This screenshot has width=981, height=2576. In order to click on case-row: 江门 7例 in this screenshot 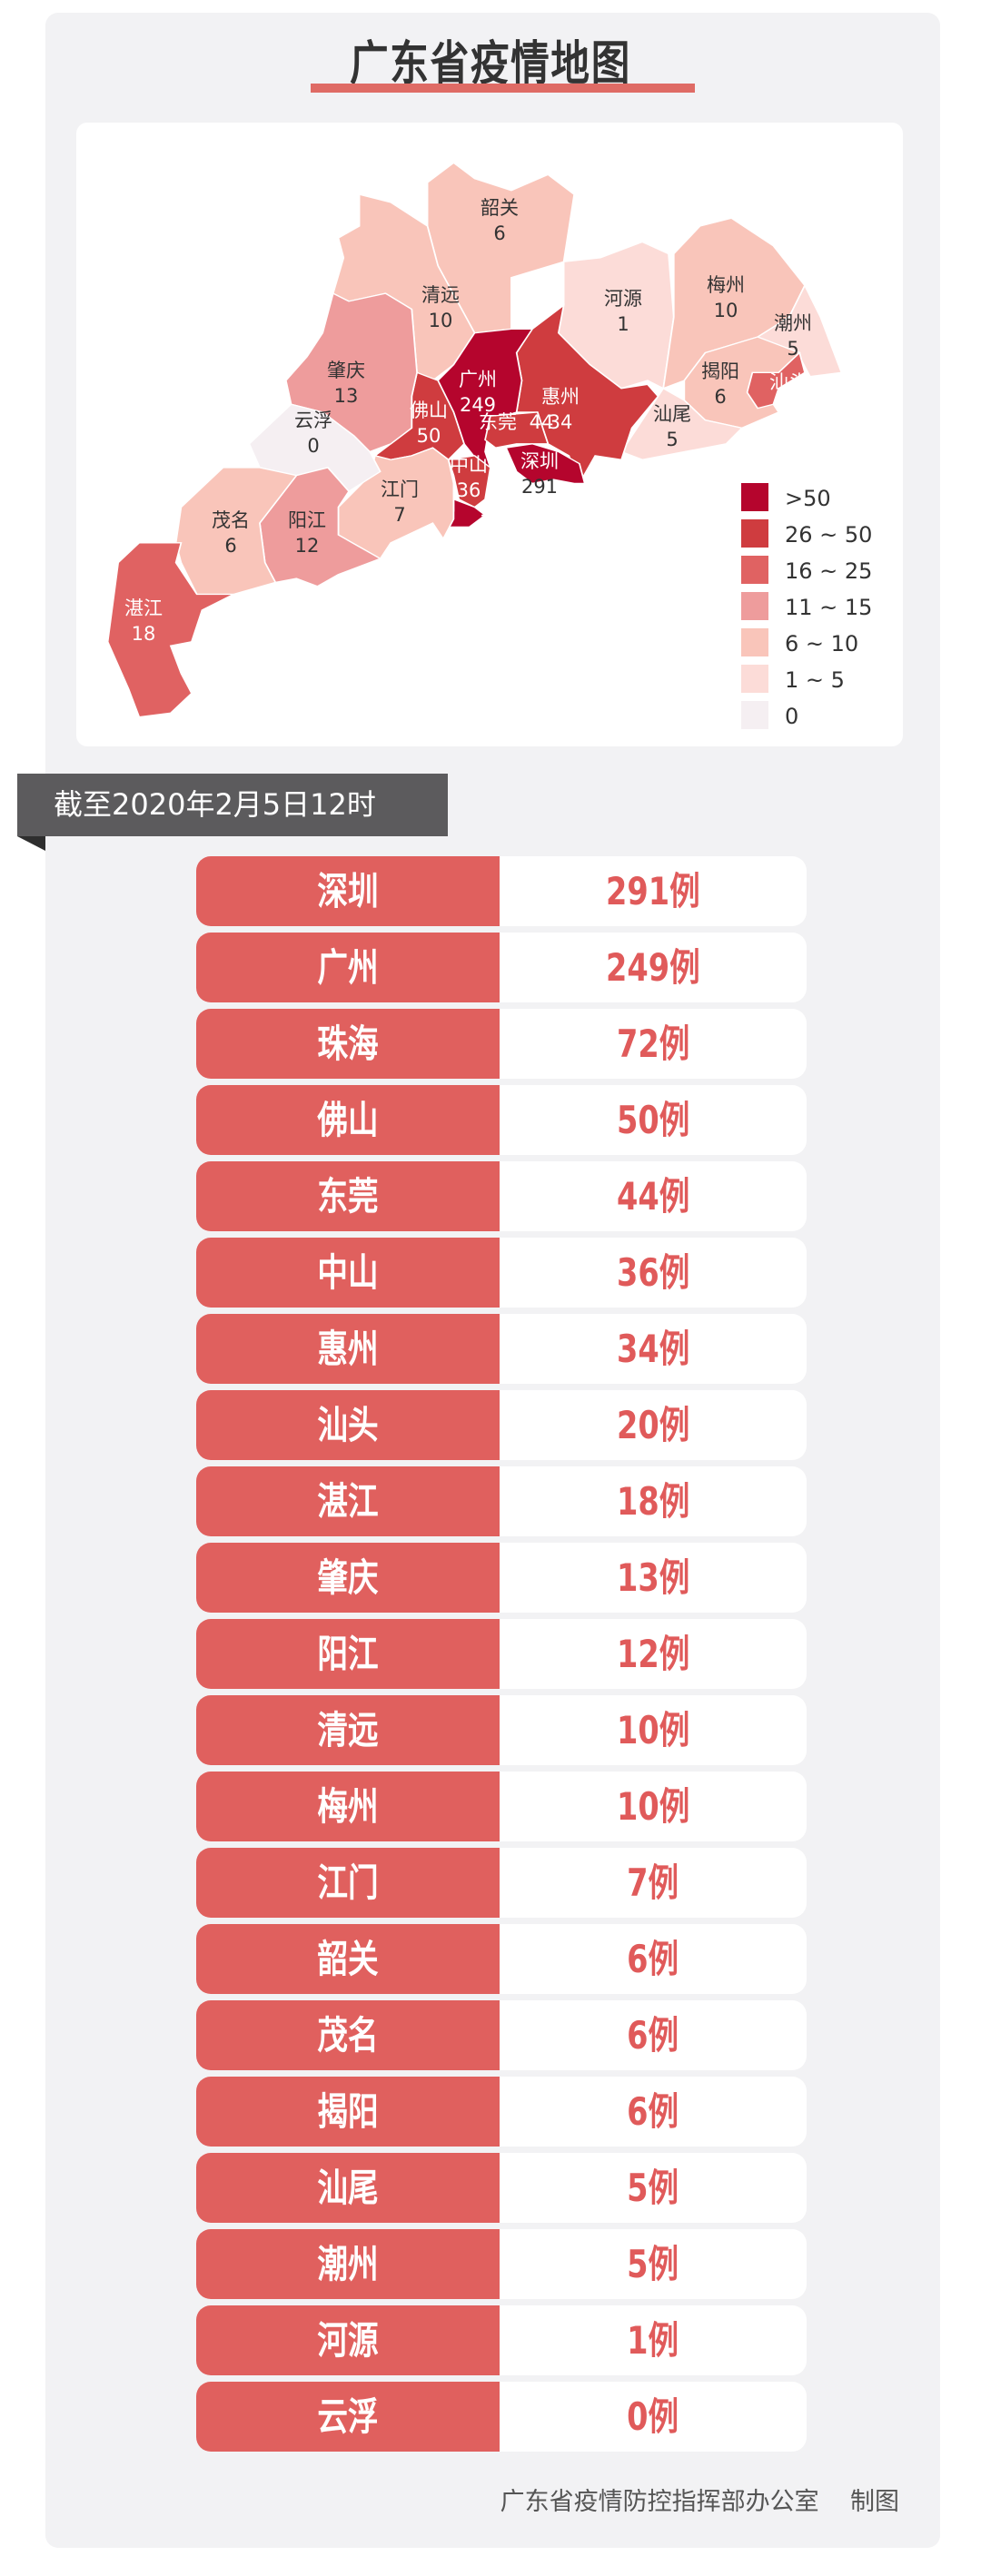, I will do `click(501, 1883)`.